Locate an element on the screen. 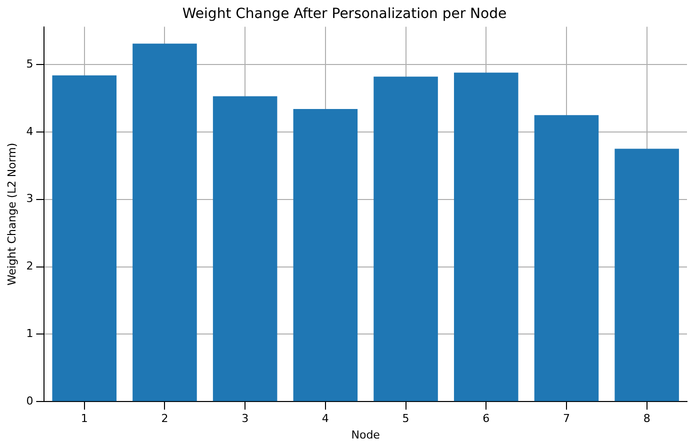 This screenshot has height=444, width=689. x-tick-label: 5 is located at coordinates (406, 419).